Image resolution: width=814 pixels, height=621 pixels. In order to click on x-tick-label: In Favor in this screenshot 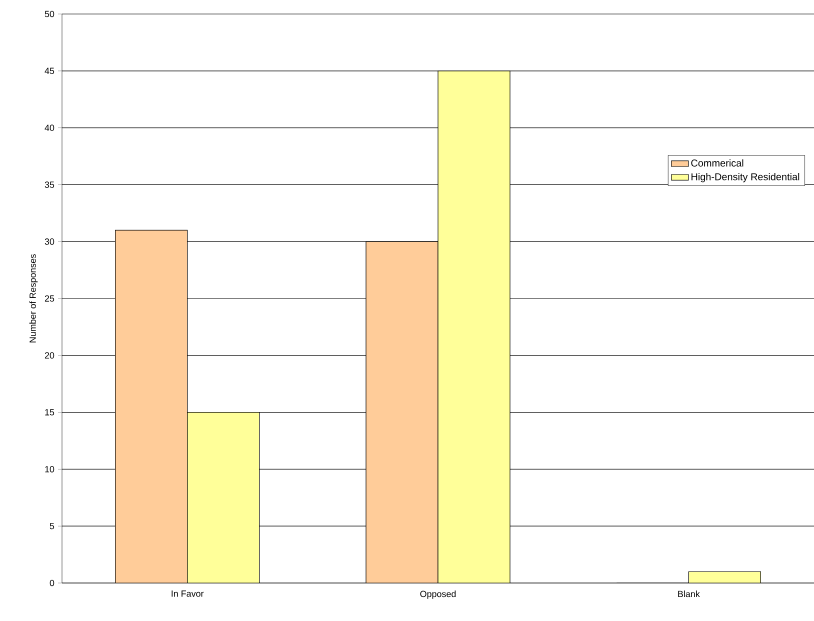, I will do `click(188, 593)`.